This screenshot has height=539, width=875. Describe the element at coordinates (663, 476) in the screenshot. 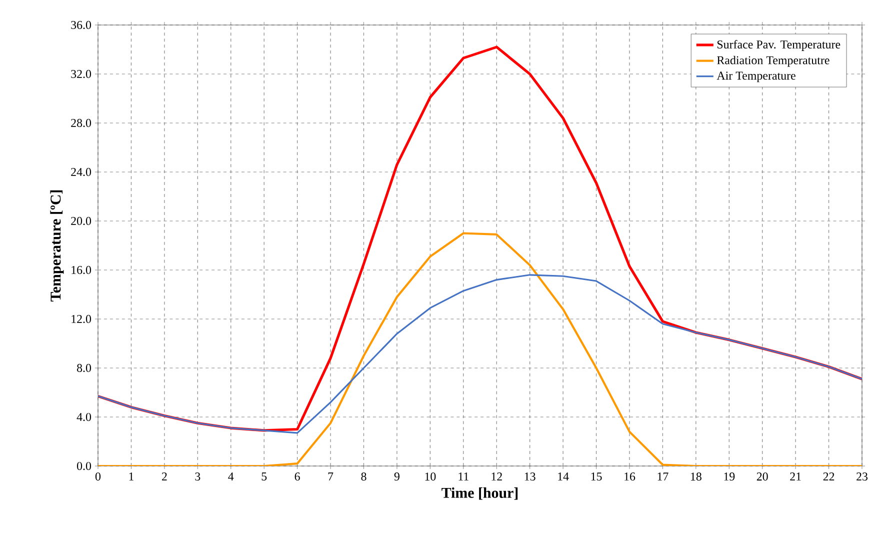

I see `x-tick-label: 17` at that location.